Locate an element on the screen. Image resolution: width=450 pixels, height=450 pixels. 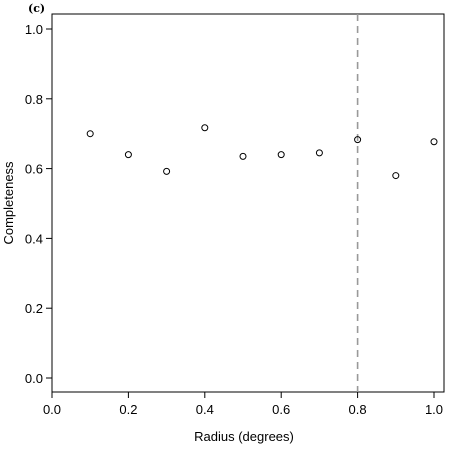
y-tick-label: 0.0 is located at coordinates (34, 378).